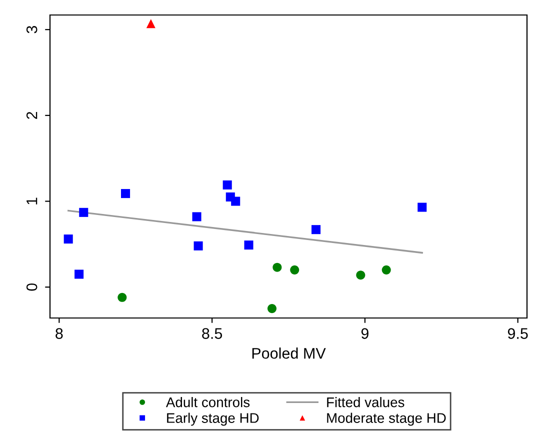  What do you see at coordinates (365, 402) in the screenshot?
I see `legend-label: Fitted values` at bounding box center [365, 402].